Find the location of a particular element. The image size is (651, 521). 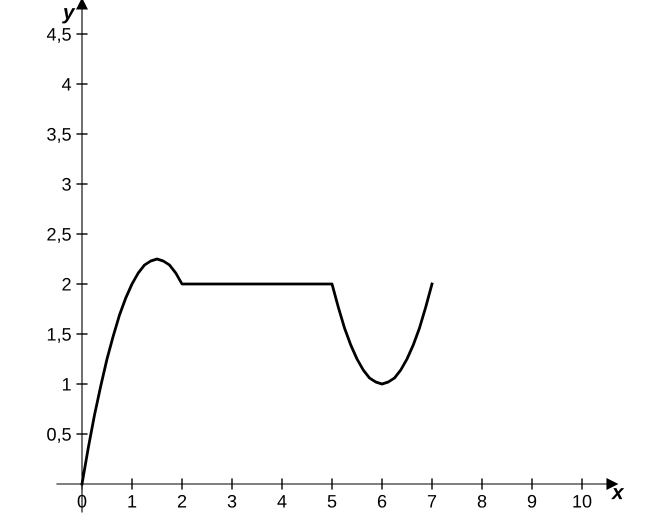

x-tick-label: 5 is located at coordinates (332, 501).